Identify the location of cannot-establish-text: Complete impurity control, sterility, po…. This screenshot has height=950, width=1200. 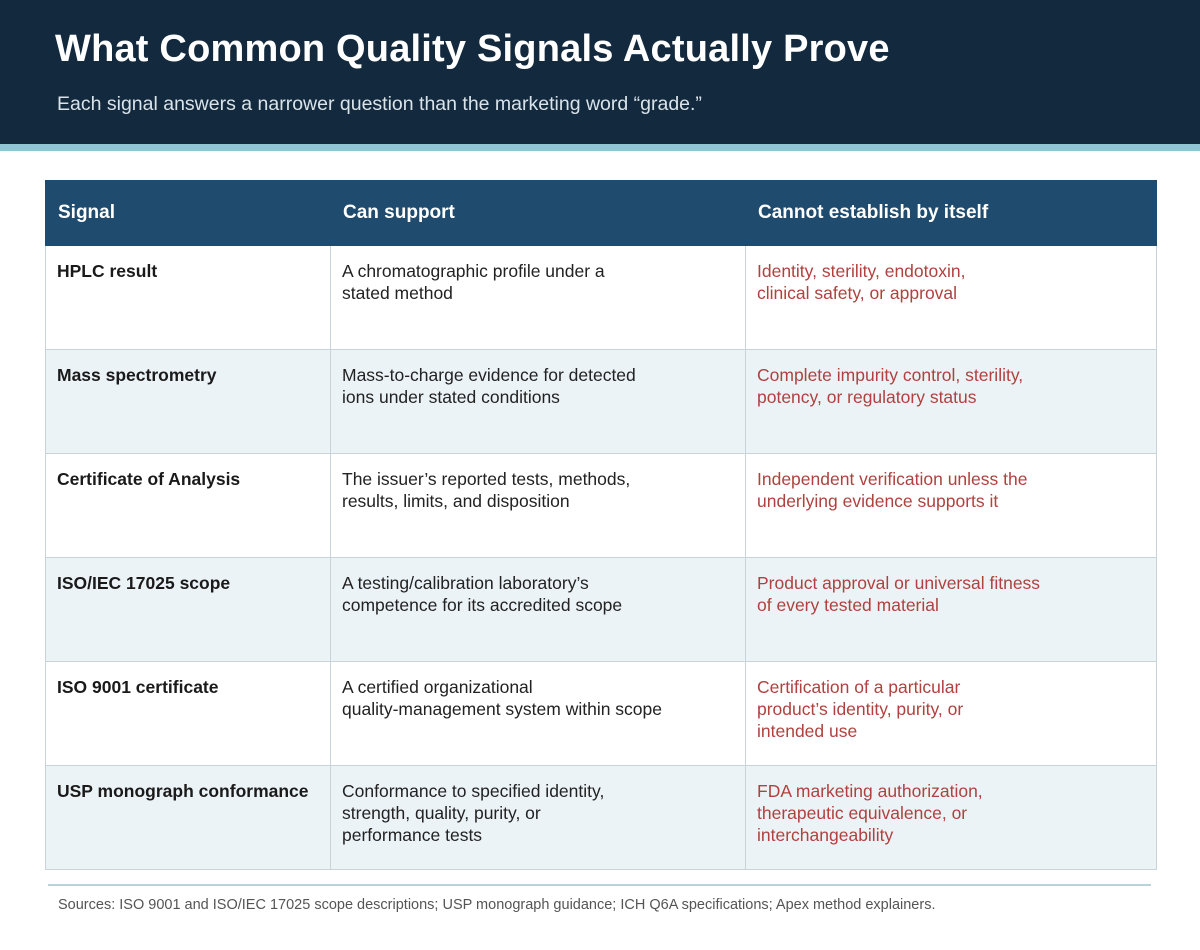
(890, 386).